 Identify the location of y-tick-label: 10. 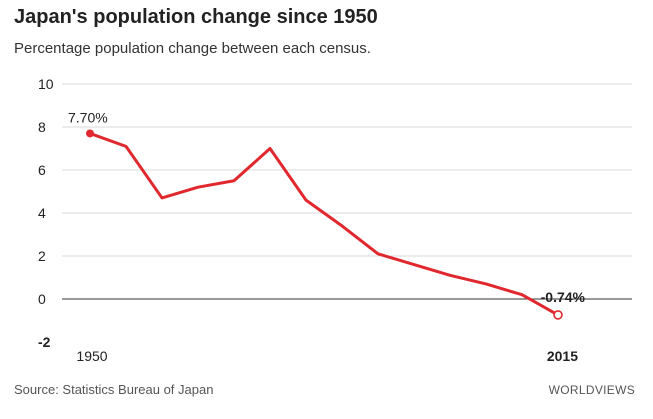
(46, 84).